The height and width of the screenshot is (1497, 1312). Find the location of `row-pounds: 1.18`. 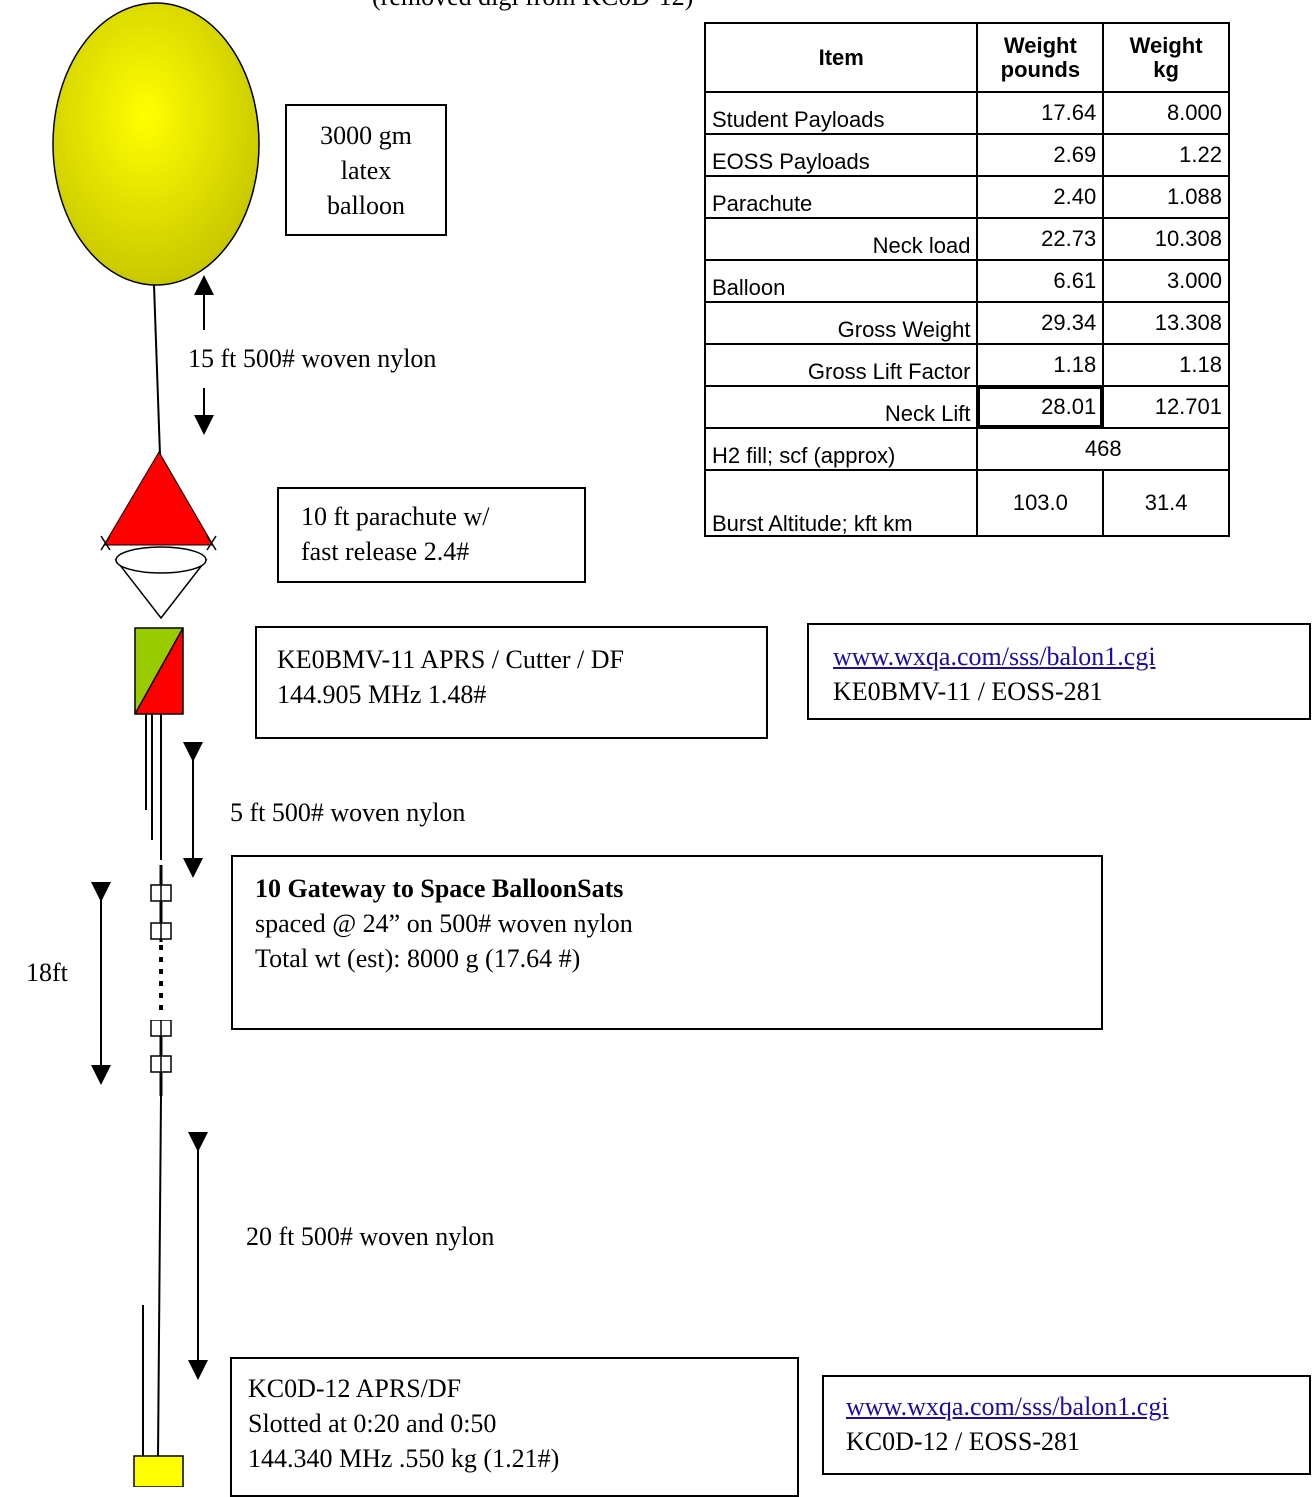

row-pounds: 1.18 is located at coordinates (1040, 365).